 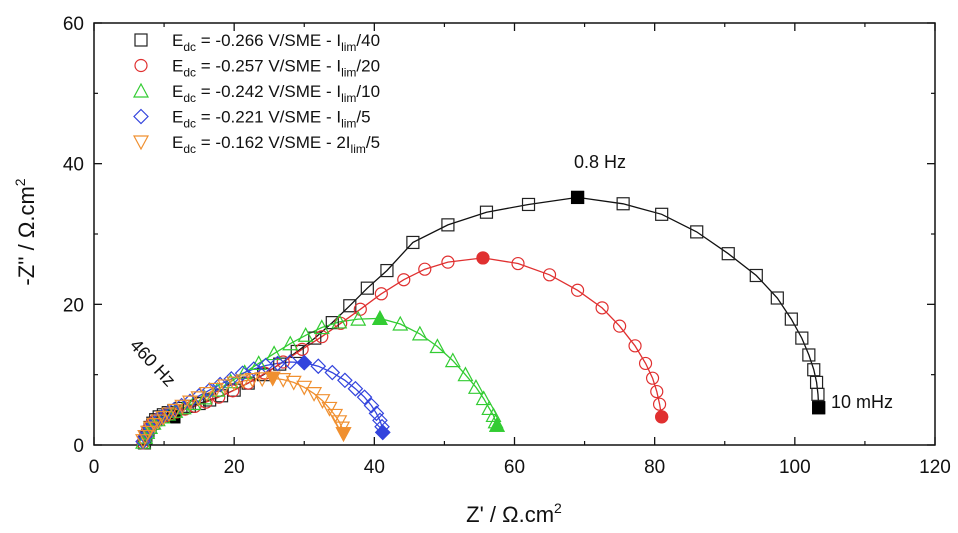 What do you see at coordinates (514, 467) in the screenshot?
I see `x-tick-label: 60` at bounding box center [514, 467].